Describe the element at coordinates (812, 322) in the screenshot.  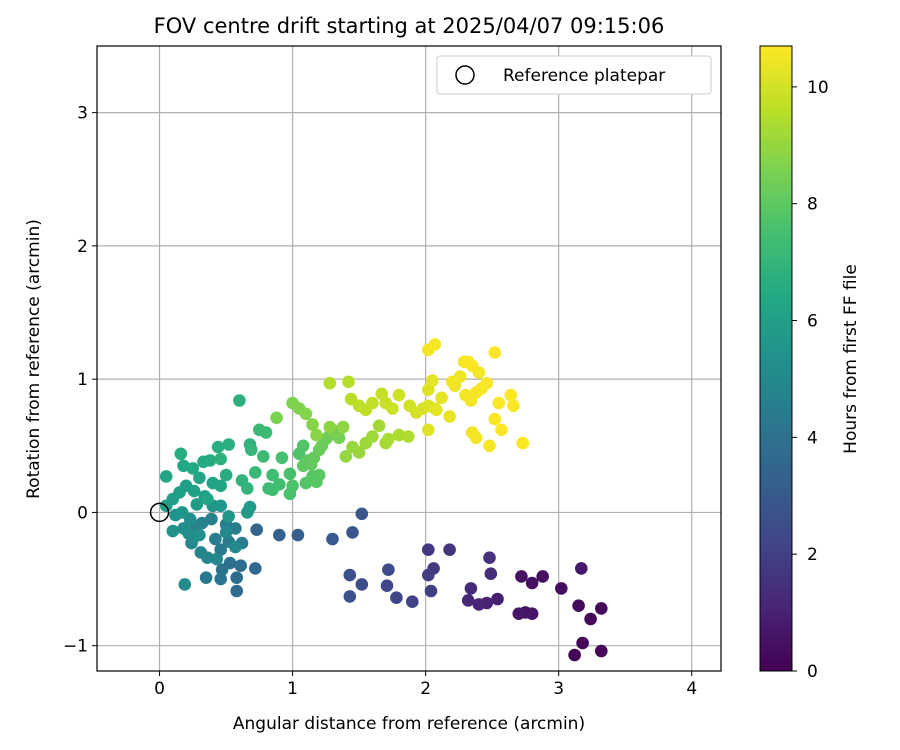
I see `colorbar-tick-label: 6` at that location.